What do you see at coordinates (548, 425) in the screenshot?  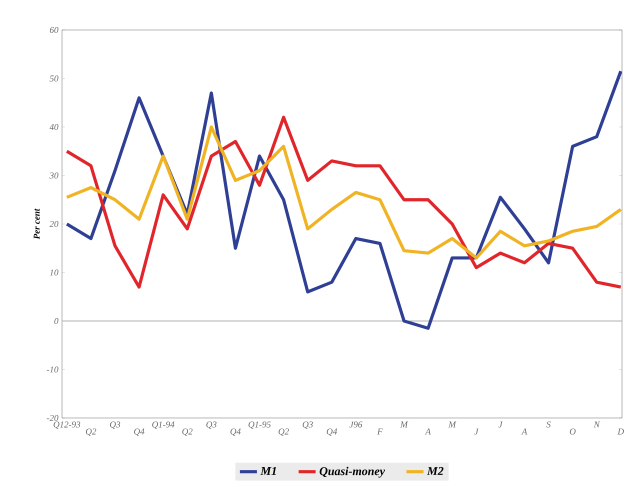 I see `x-tick-label: S` at bounding box center [548, 425].